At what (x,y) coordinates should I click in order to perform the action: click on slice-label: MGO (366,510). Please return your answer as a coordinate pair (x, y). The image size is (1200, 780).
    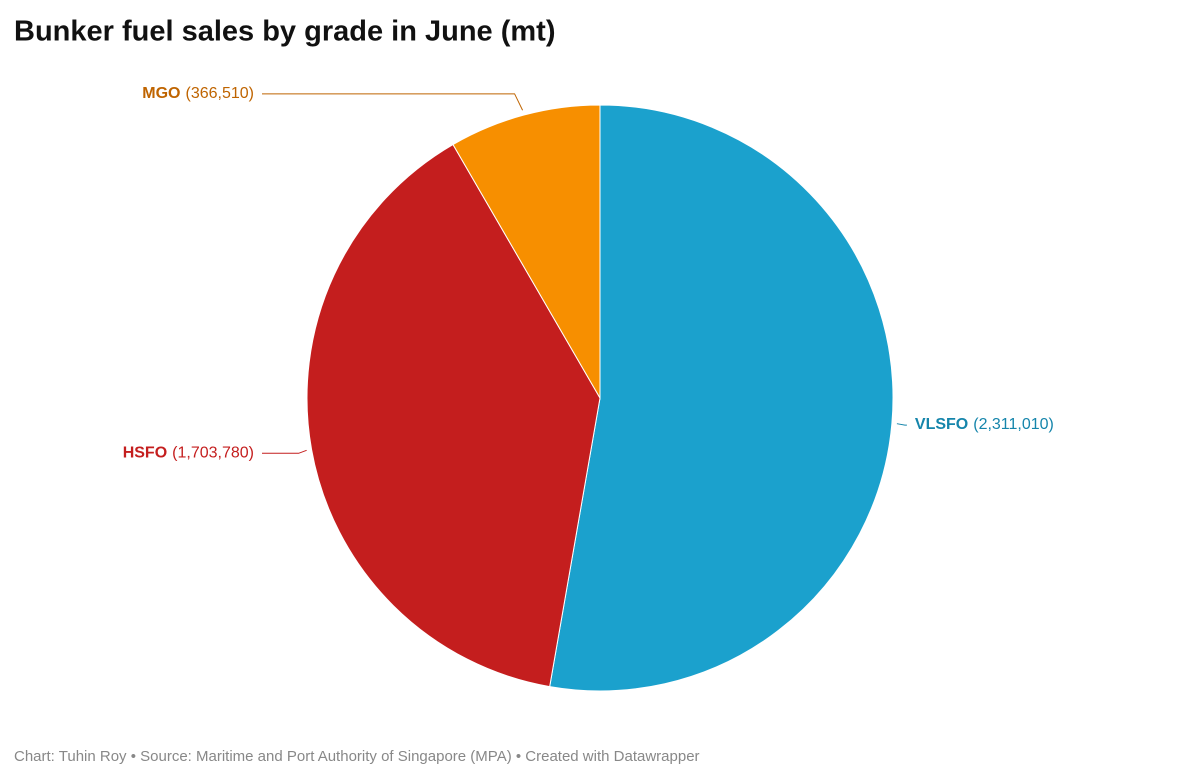
    Looking at the image, I should click on (198, 93).